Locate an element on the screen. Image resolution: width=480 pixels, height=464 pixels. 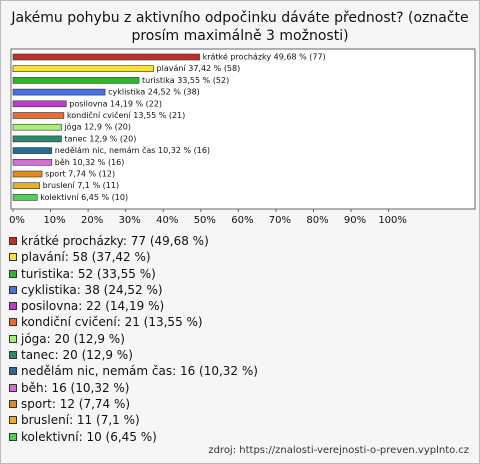
x-tick-label: 100% is located at coordinates (392, 220).